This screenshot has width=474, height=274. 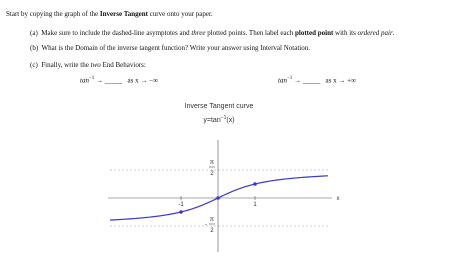 What do you see at coordinates (375, 33) in the screenshot?
I see `text: ordered pair` at bounding box center [375, 33].